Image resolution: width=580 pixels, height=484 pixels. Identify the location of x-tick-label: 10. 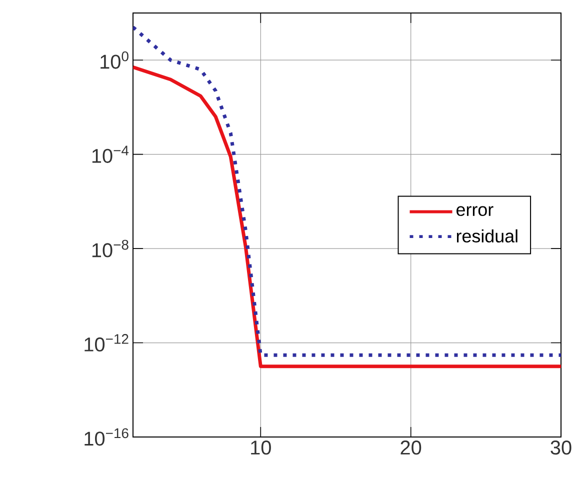
(261, 447).